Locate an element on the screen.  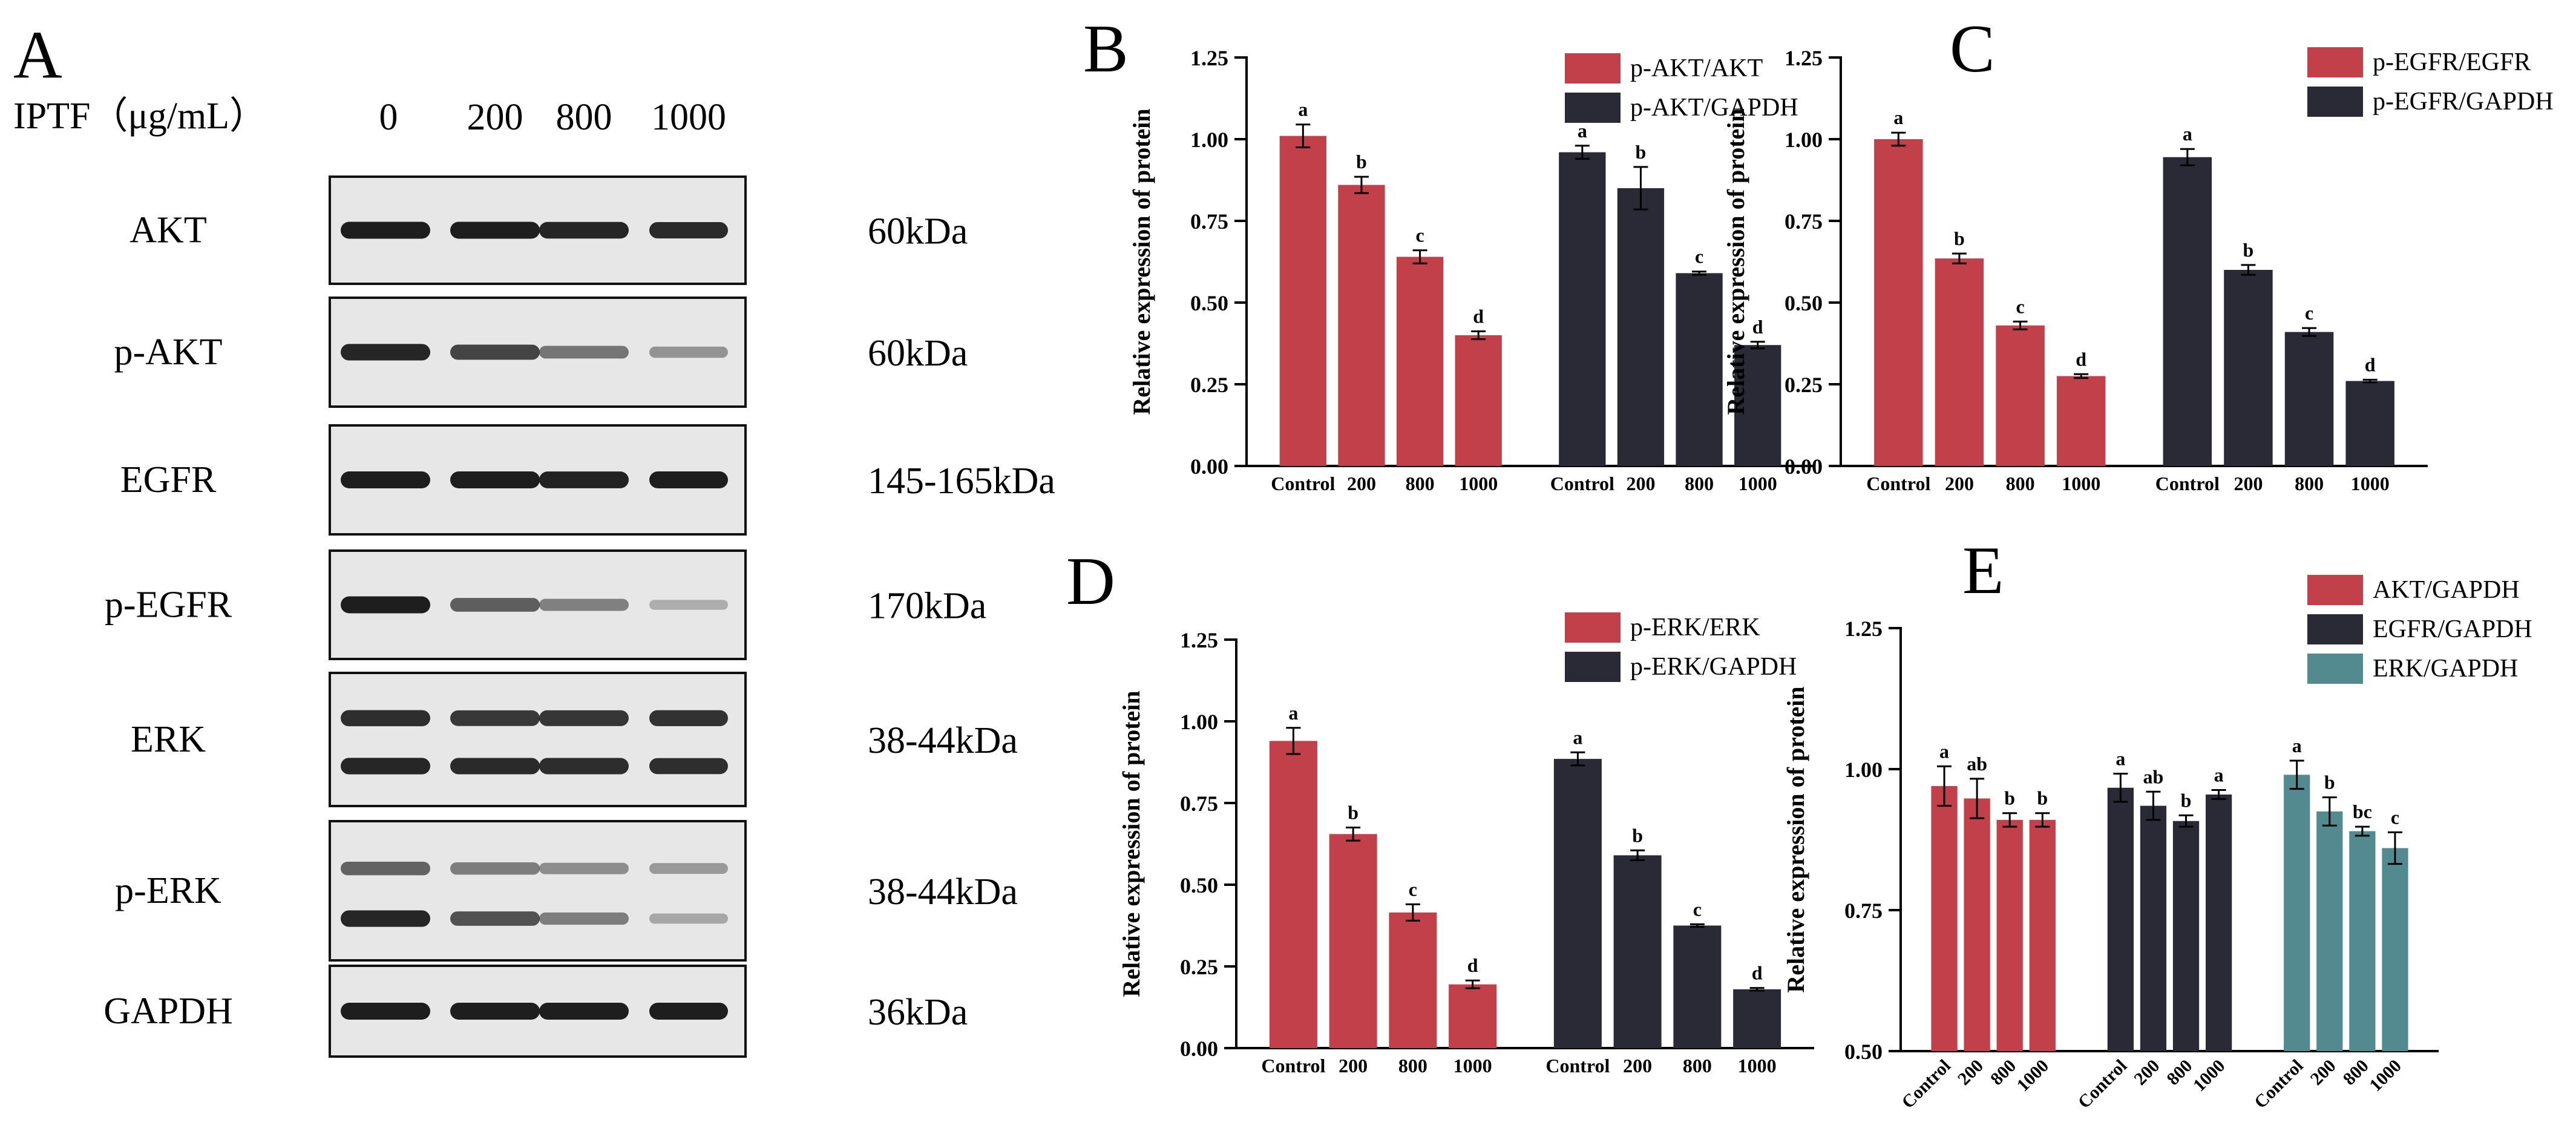
blot-frame is located at coordinates (538, 891).